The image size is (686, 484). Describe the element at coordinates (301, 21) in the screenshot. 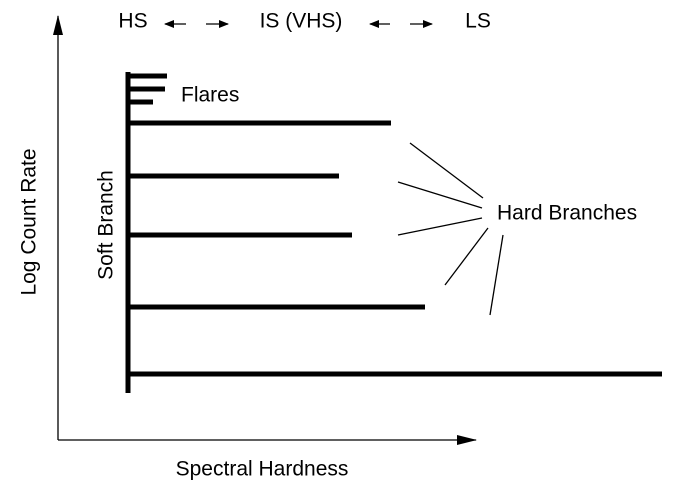

I see `state-label: IS (VHS)` at that location.